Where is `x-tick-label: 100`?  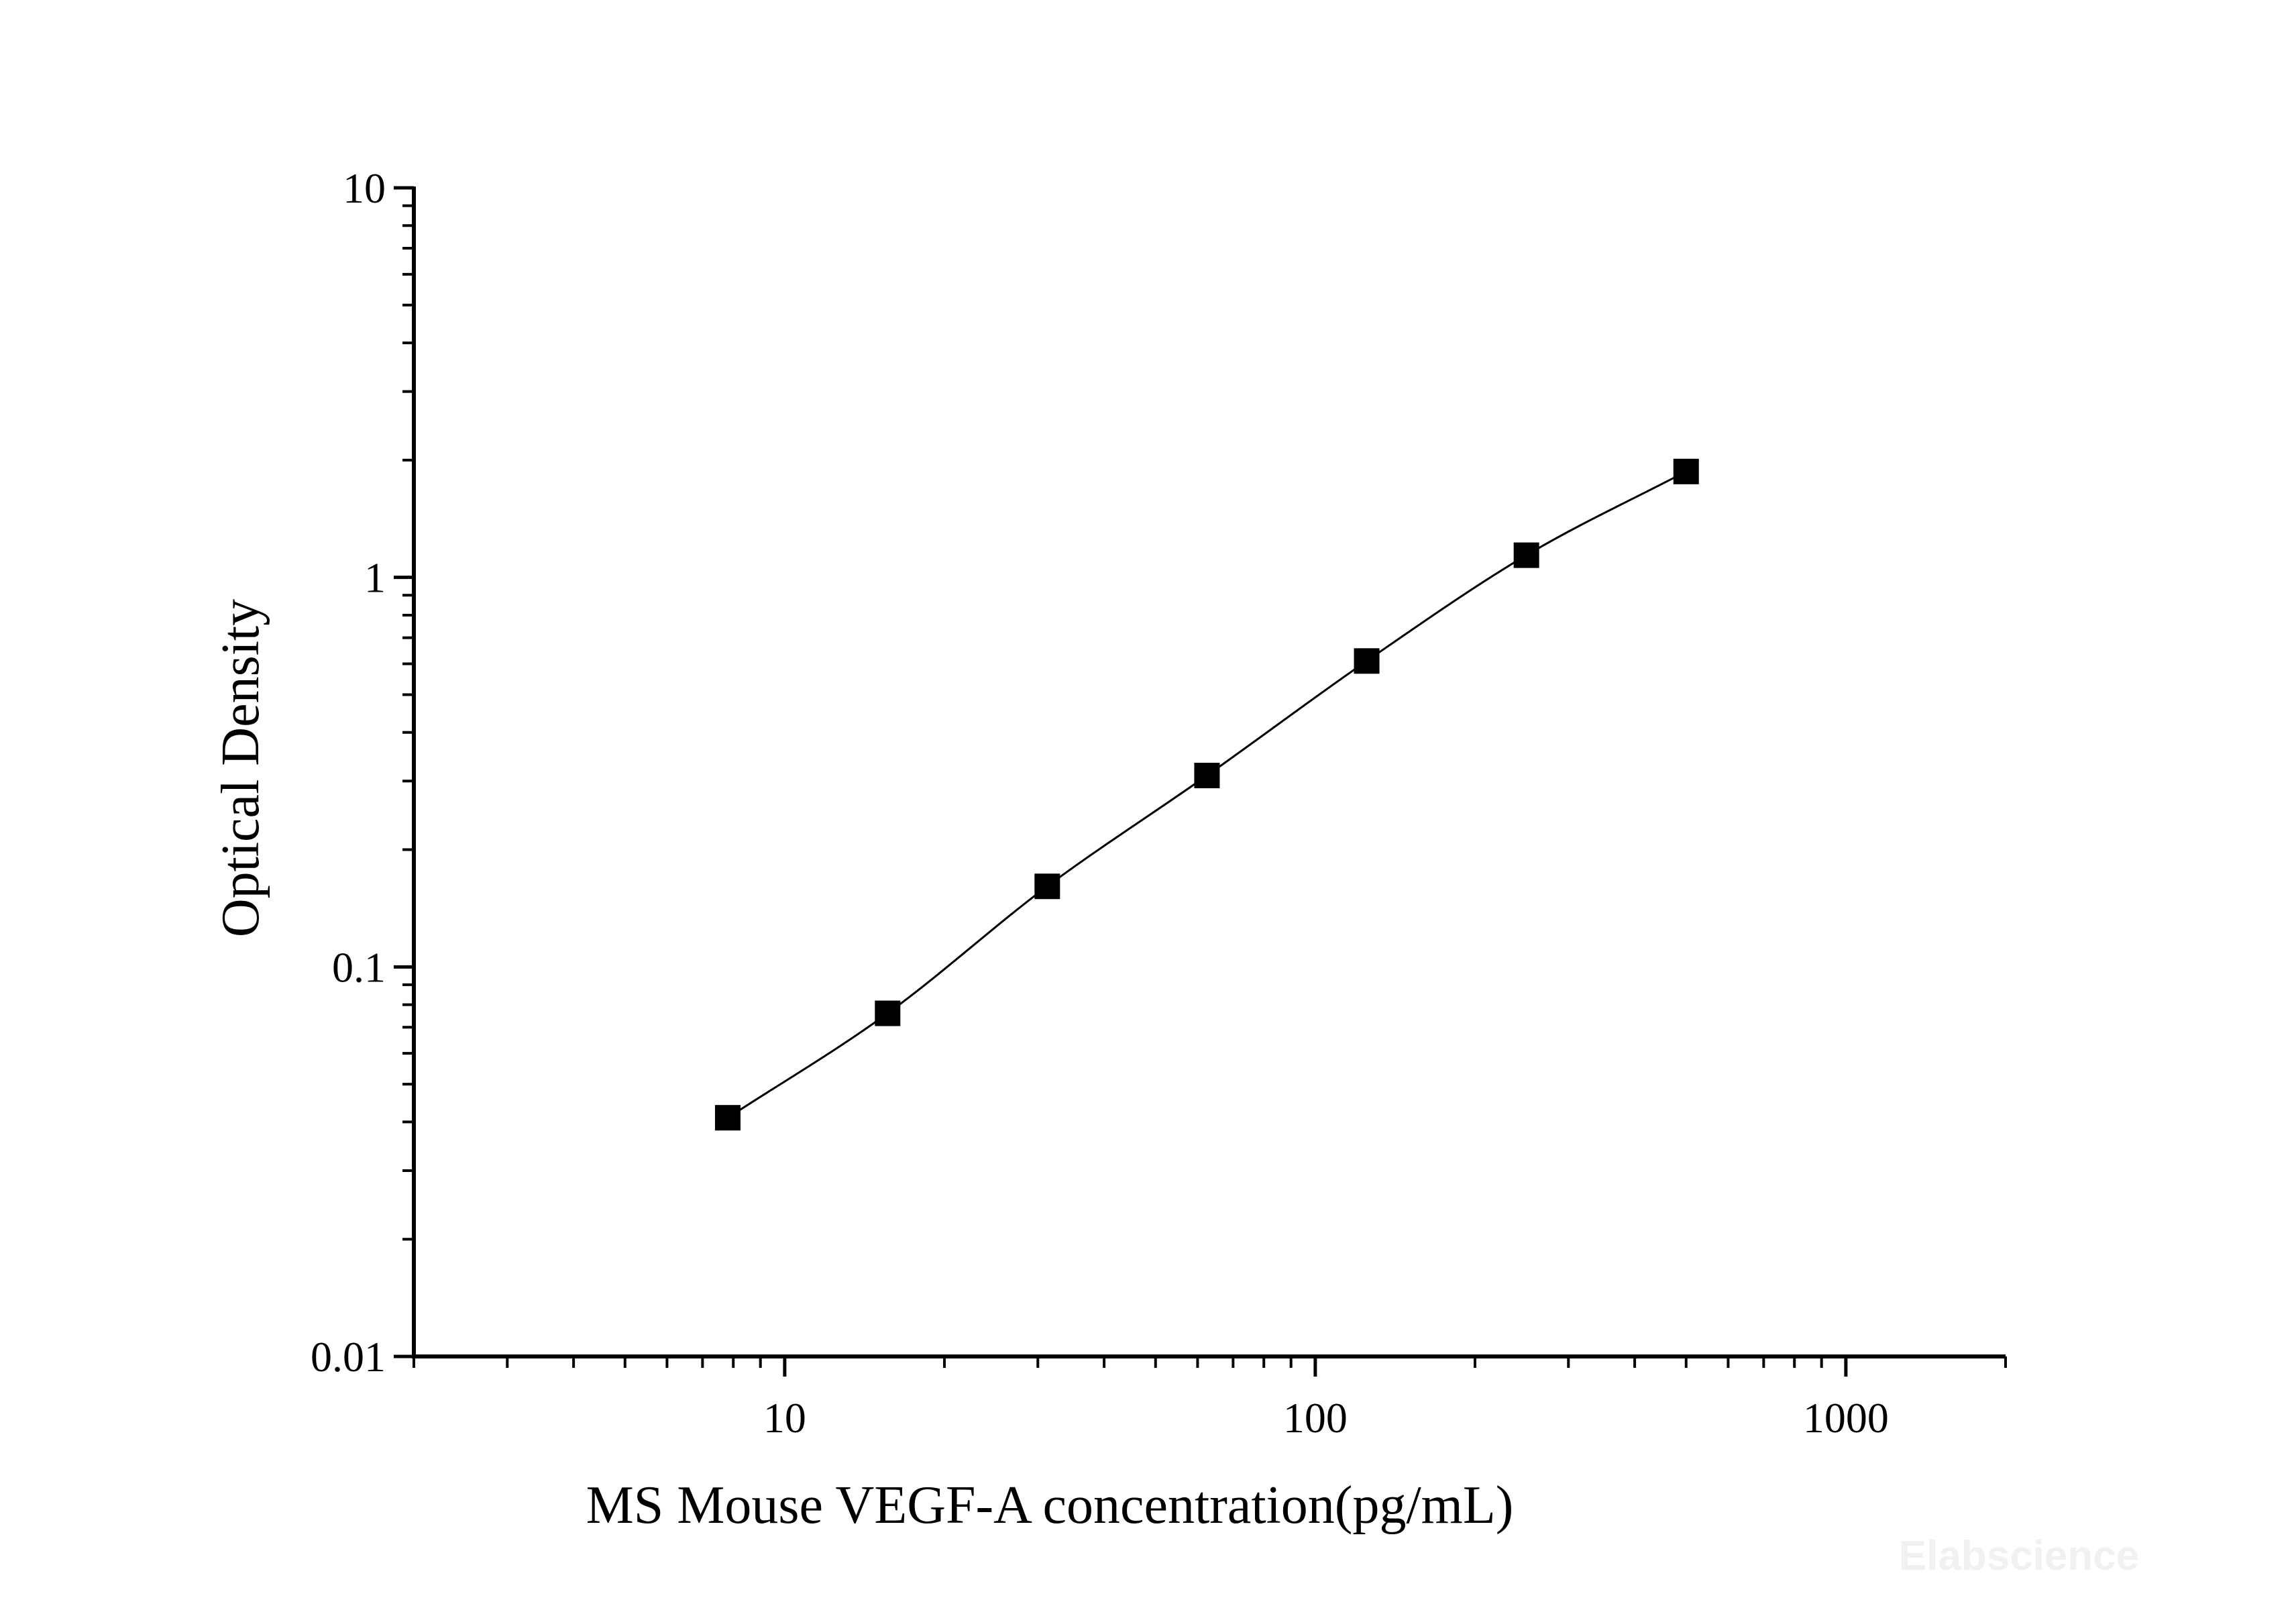 x-tick-label: 100 is located at coordinates (1315, 1418).